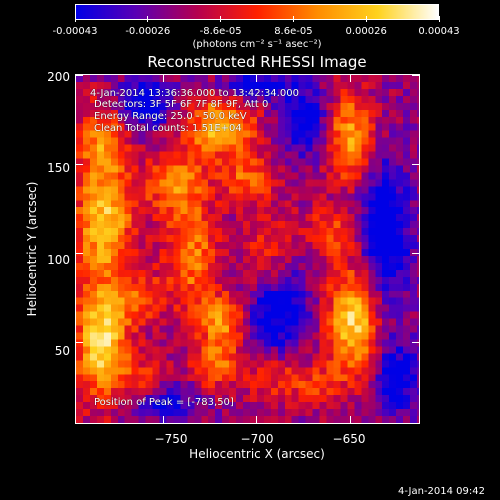  Describe the element at coordinates (257, 439) in the screenshot. I see `x-tick-label: −700` at that location.